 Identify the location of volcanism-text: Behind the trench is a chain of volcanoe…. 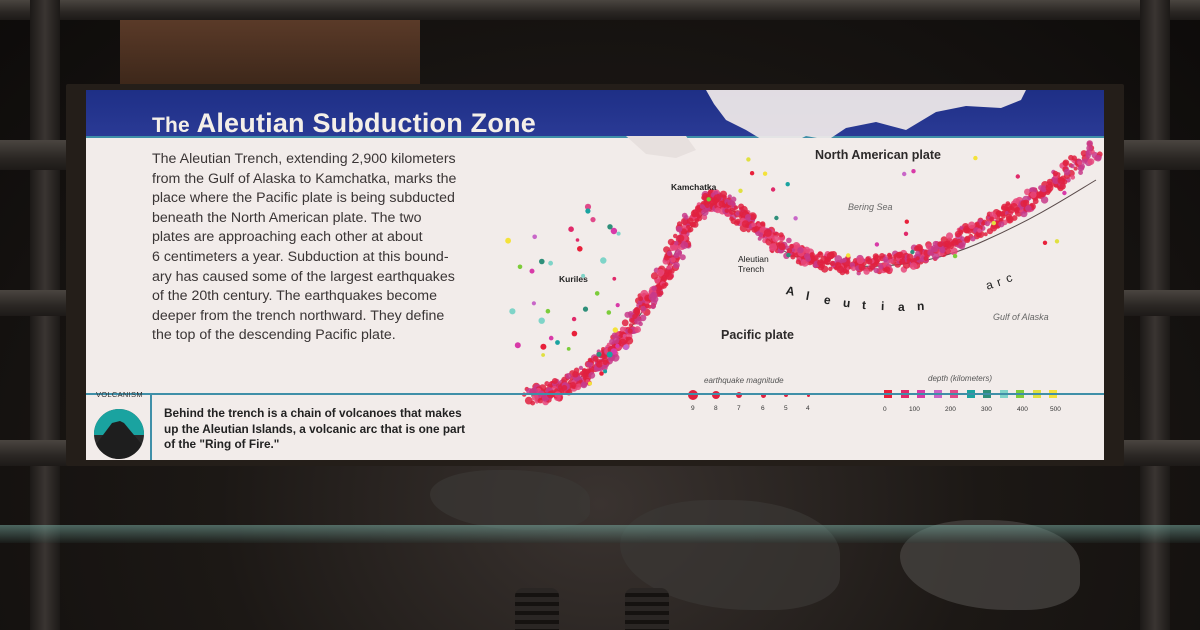
(329, 429).